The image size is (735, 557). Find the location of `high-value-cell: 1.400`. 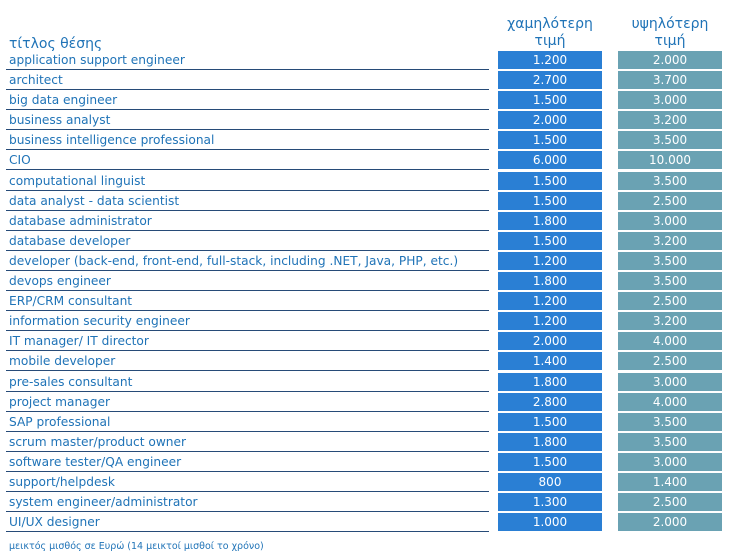

high-value-cell: 1.400 is located at coordinates (670, 481).